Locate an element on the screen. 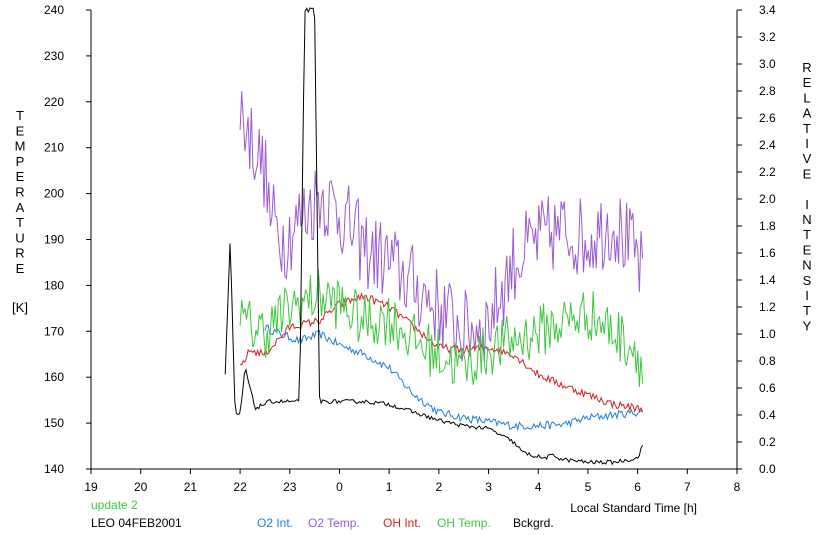  y-right-tick-label: 1.8 is located at coordinates (767, 226).